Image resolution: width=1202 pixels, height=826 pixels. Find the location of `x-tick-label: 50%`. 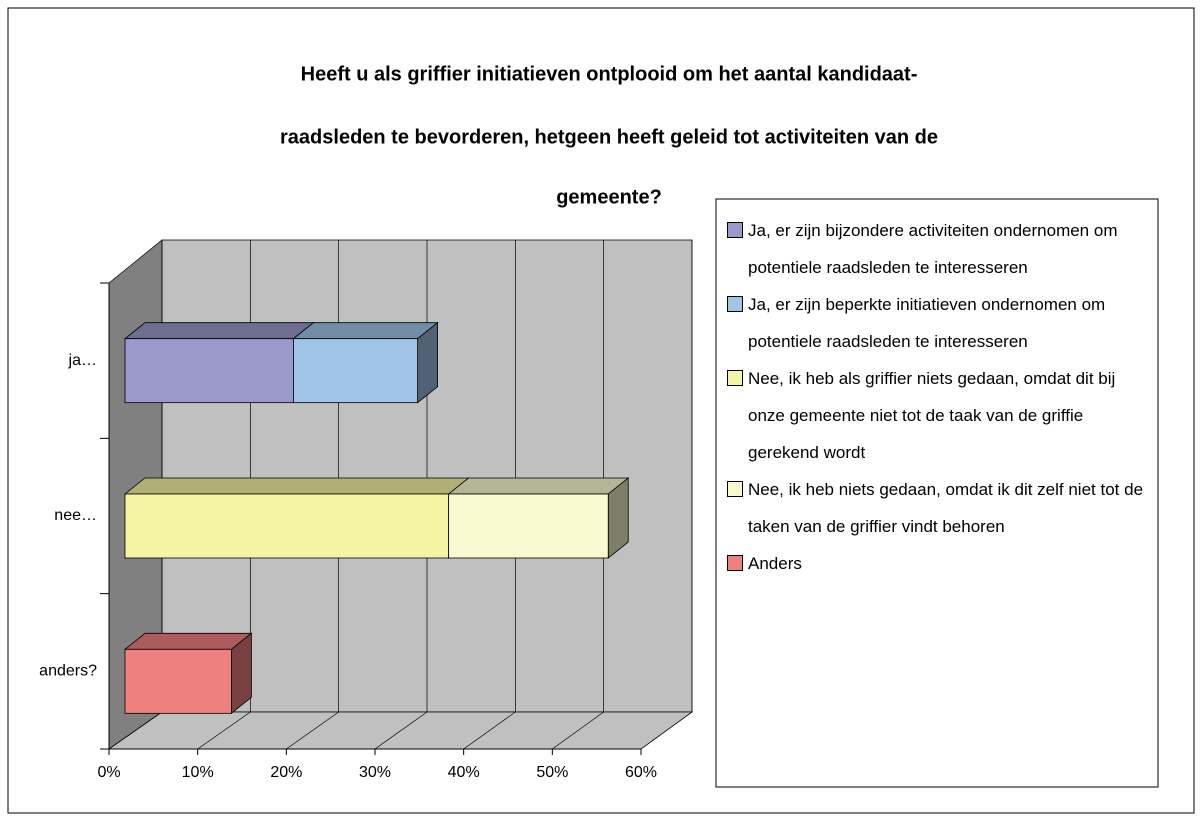

x-tick-label: 50% is located at coordinates (552, 772).